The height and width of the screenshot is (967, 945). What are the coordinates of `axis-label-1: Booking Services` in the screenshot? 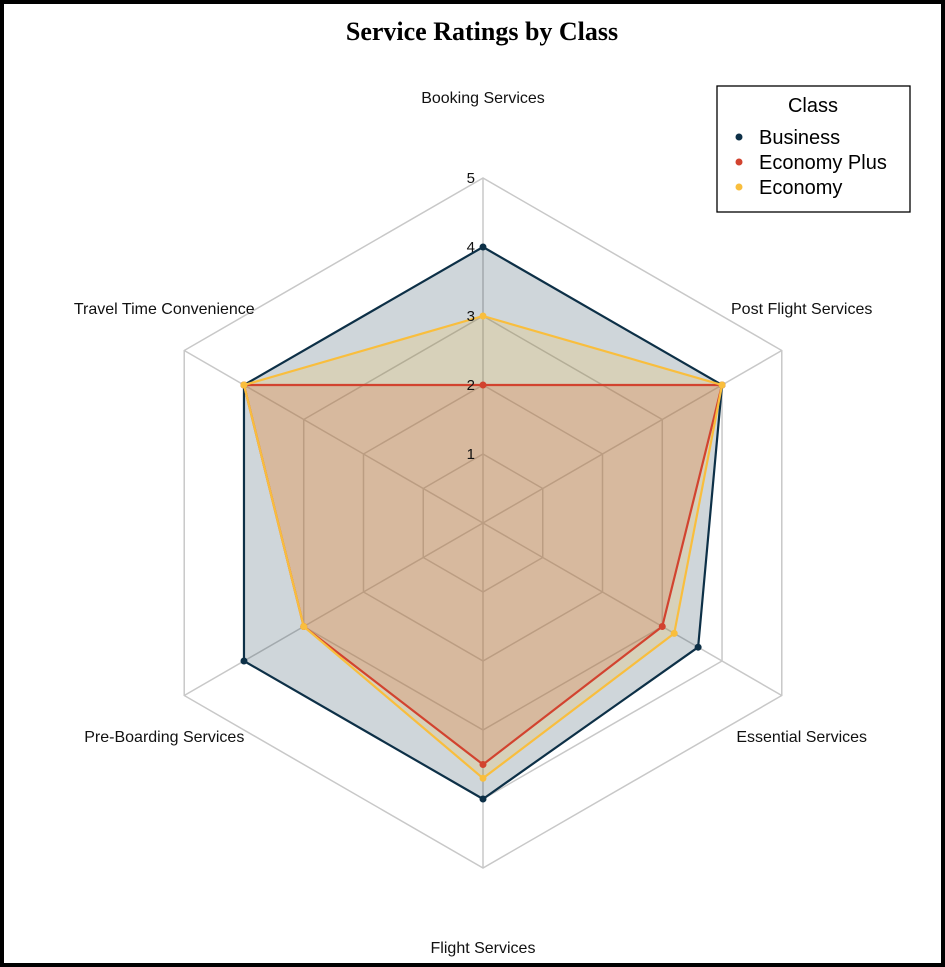 It's located at (483, 98).